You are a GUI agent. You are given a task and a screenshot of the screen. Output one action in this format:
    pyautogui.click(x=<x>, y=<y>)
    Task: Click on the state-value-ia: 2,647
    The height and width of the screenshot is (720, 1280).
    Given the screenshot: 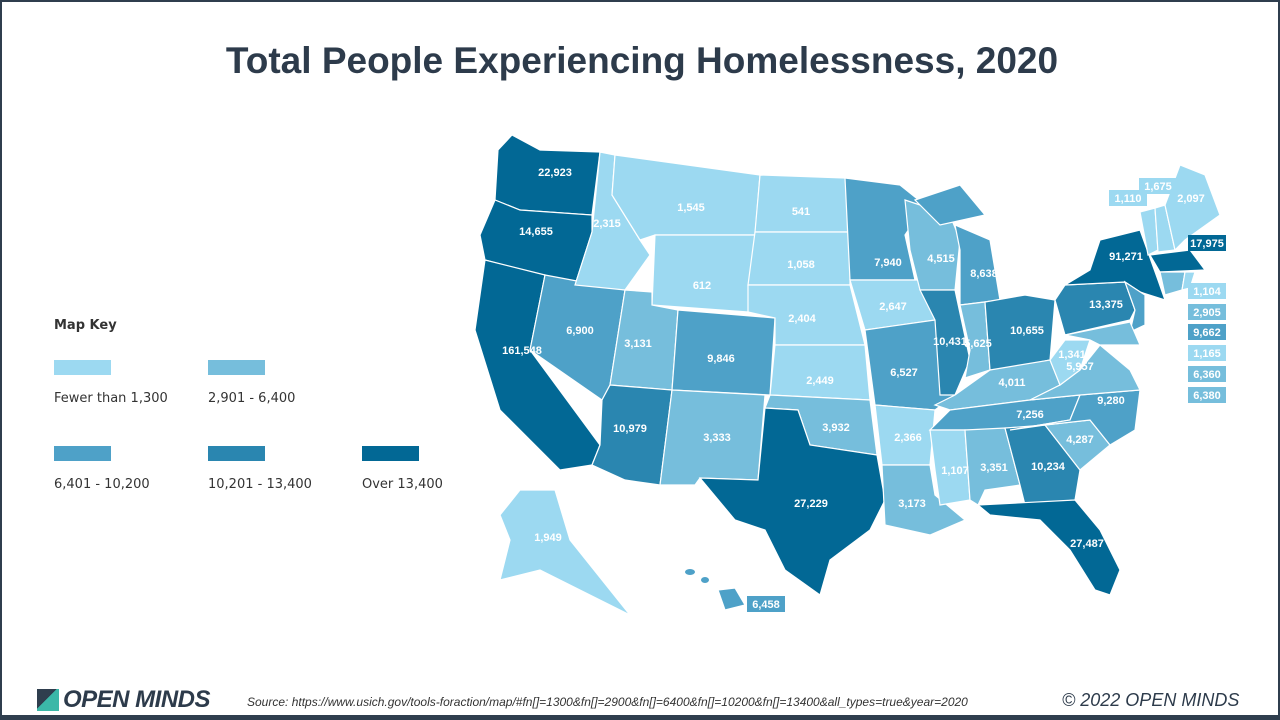 What is the action you would take?
    pyautogui.click(x=893, y=307)
    